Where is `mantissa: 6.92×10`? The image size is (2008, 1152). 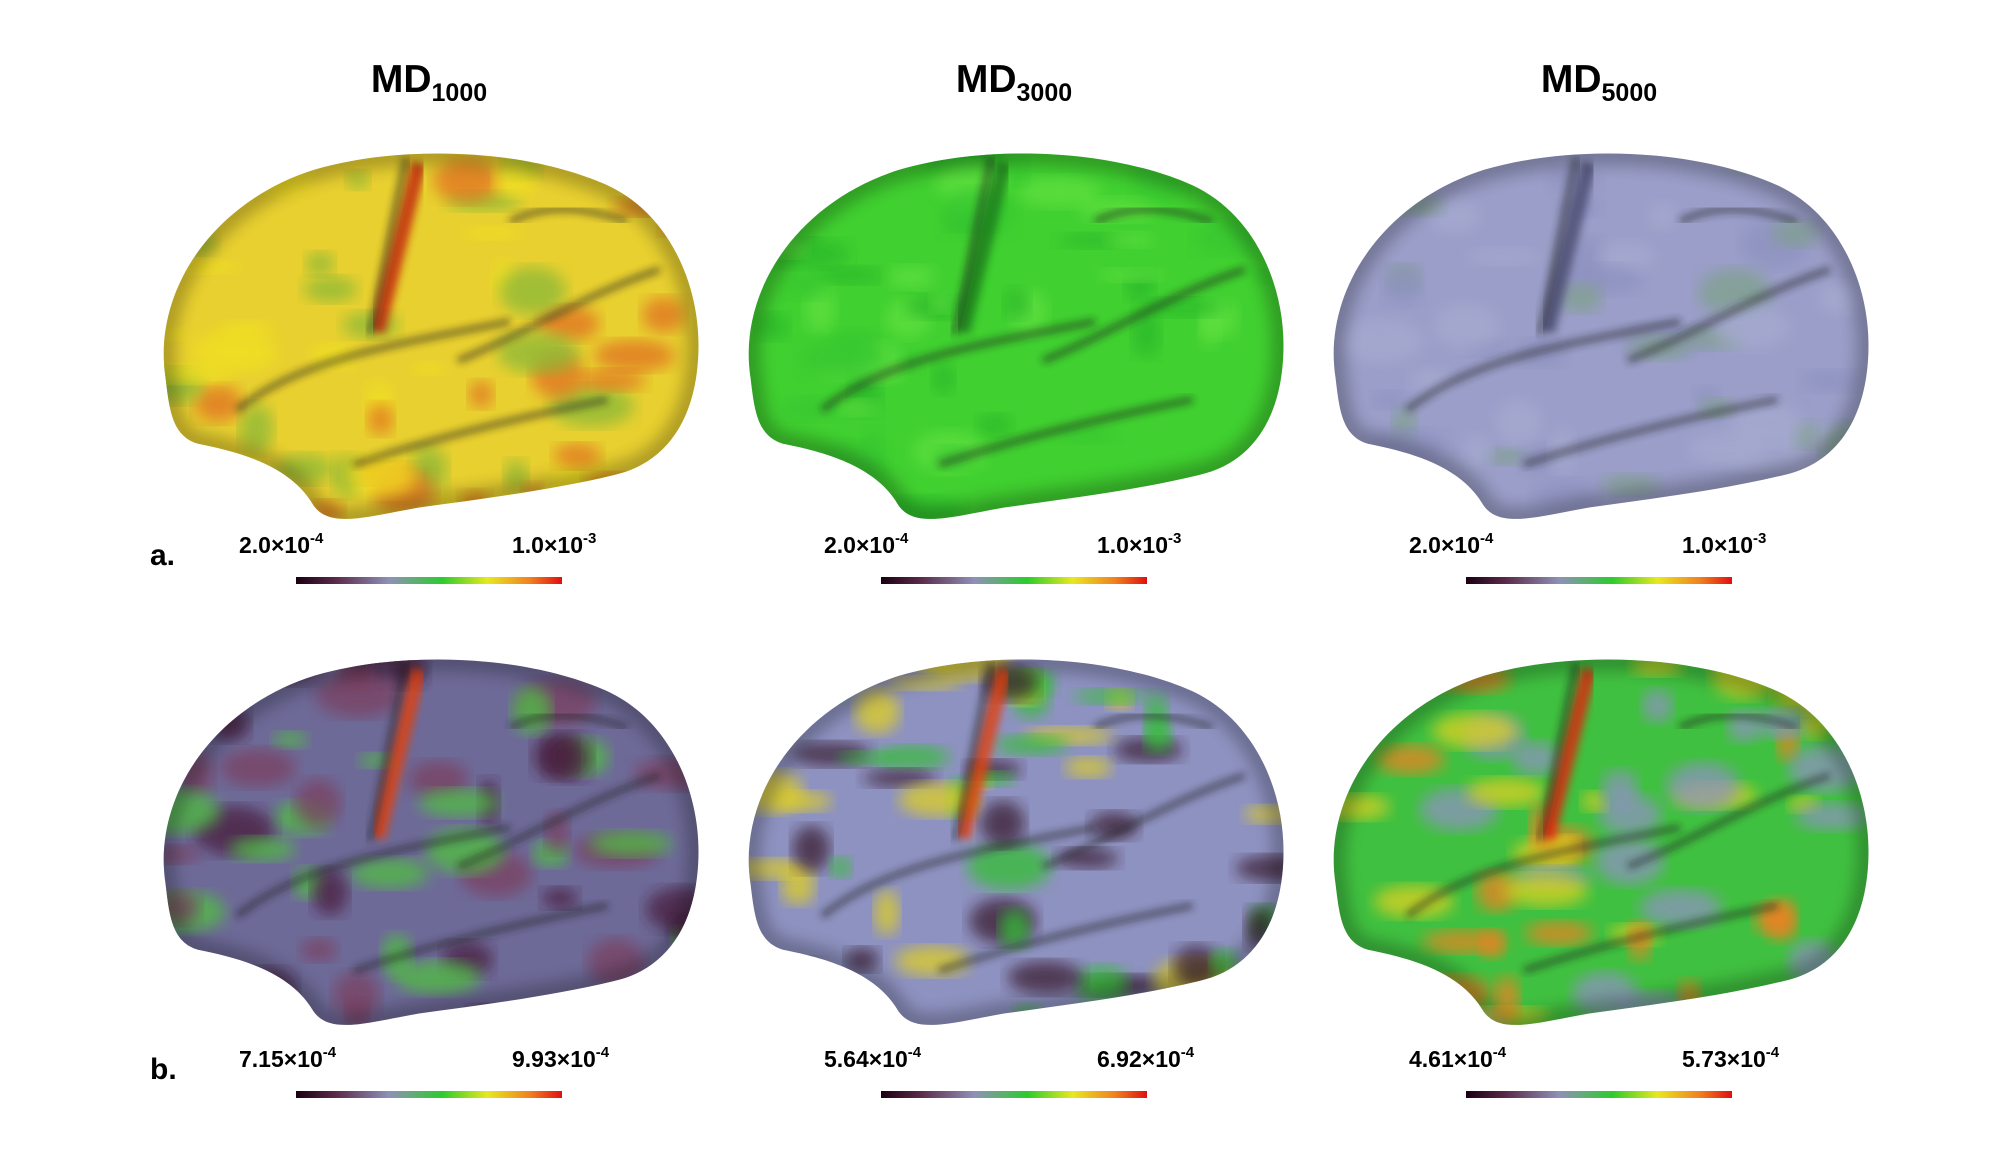
mantissa: 6.92×10 is located at coordinates (1139, 1059).